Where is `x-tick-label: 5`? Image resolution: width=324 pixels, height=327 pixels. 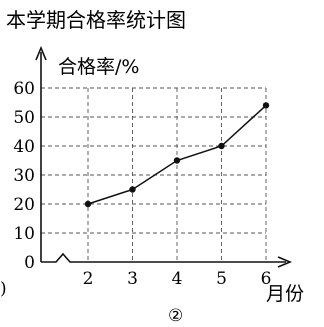
x-tick-label: 5 is located at coordinates (221, 279).